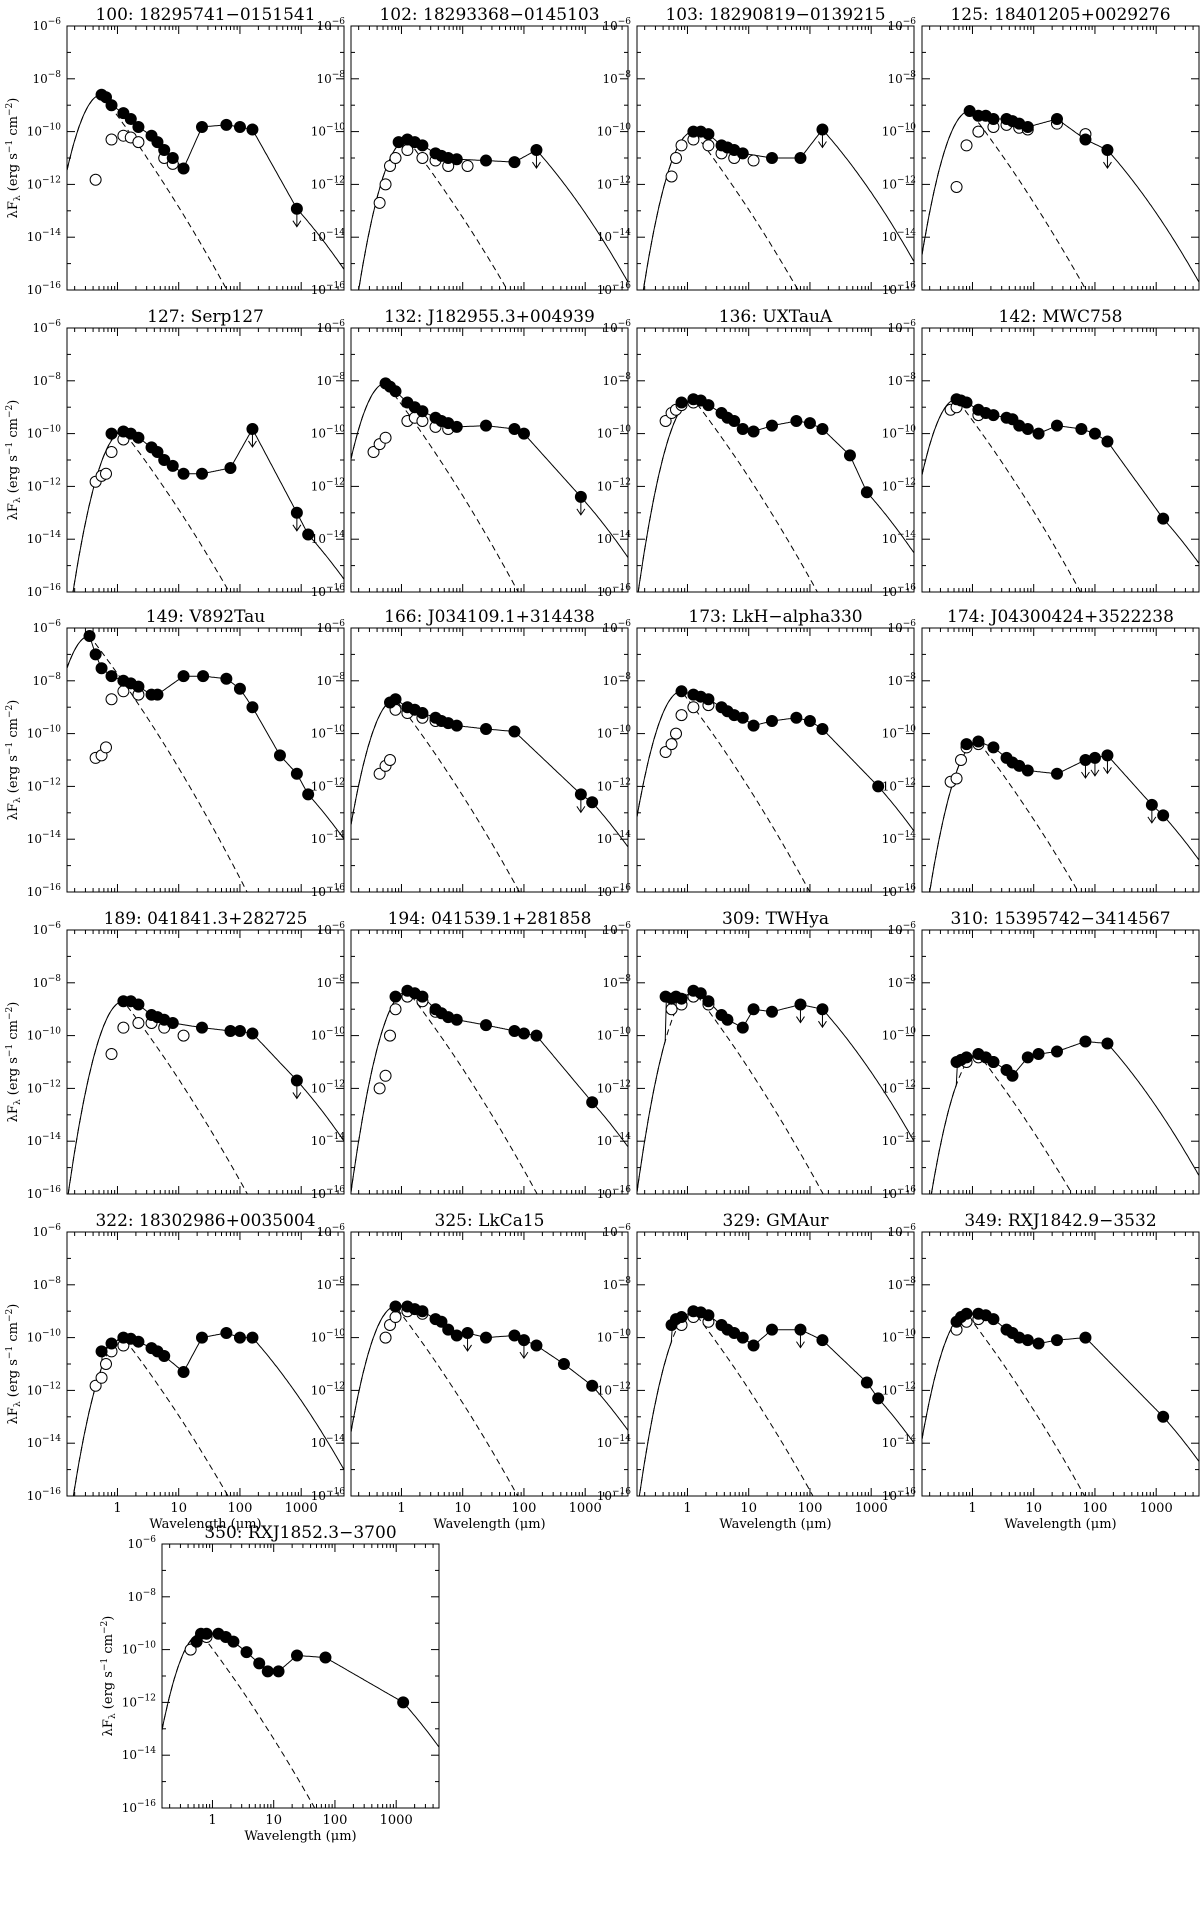  I want to click on y-axis-label: λFλ (erg s−1 cm−2), so click(14, 1062).